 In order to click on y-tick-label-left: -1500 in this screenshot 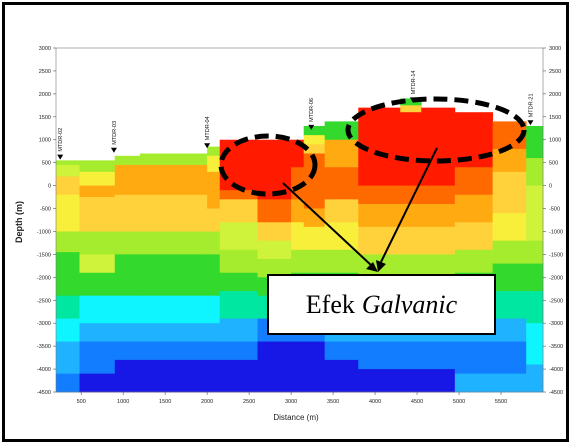, I will do `click(44, 255)`.